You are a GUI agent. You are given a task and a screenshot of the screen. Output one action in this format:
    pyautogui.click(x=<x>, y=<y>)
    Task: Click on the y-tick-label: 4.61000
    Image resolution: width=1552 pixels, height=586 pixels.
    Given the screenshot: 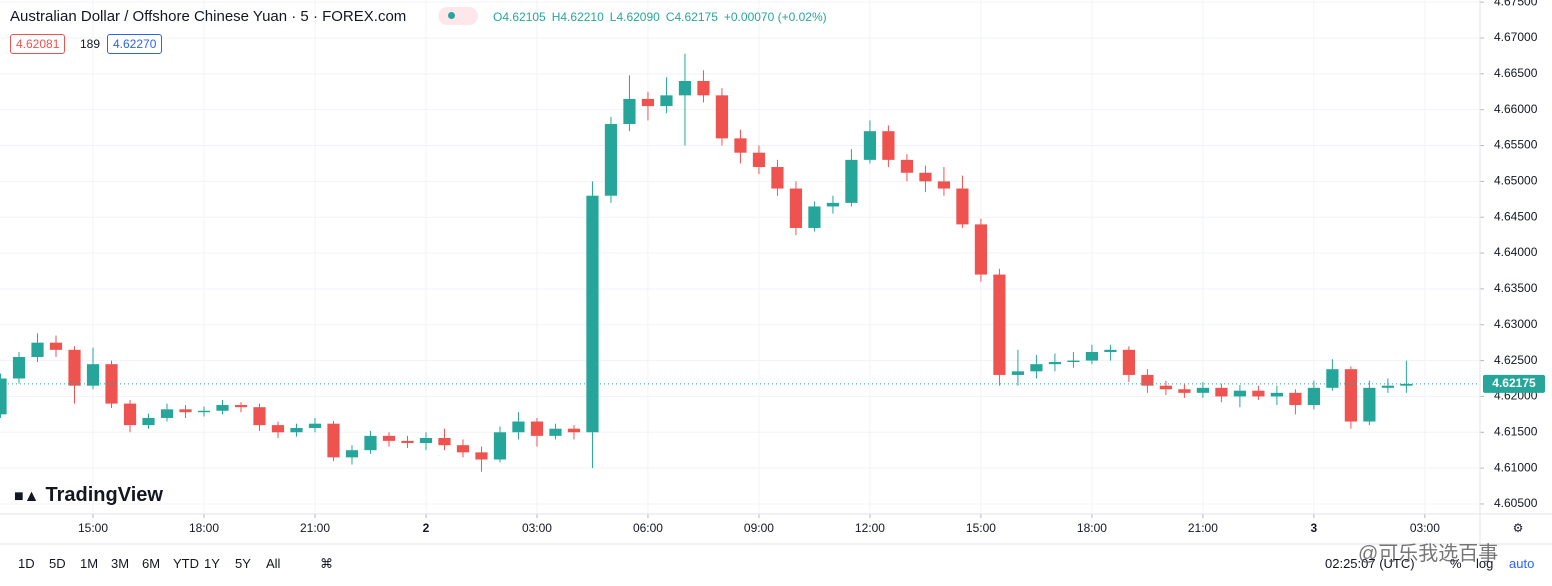 What is the action you would take?
    pyautogui.click(x=1516, y=467)
    